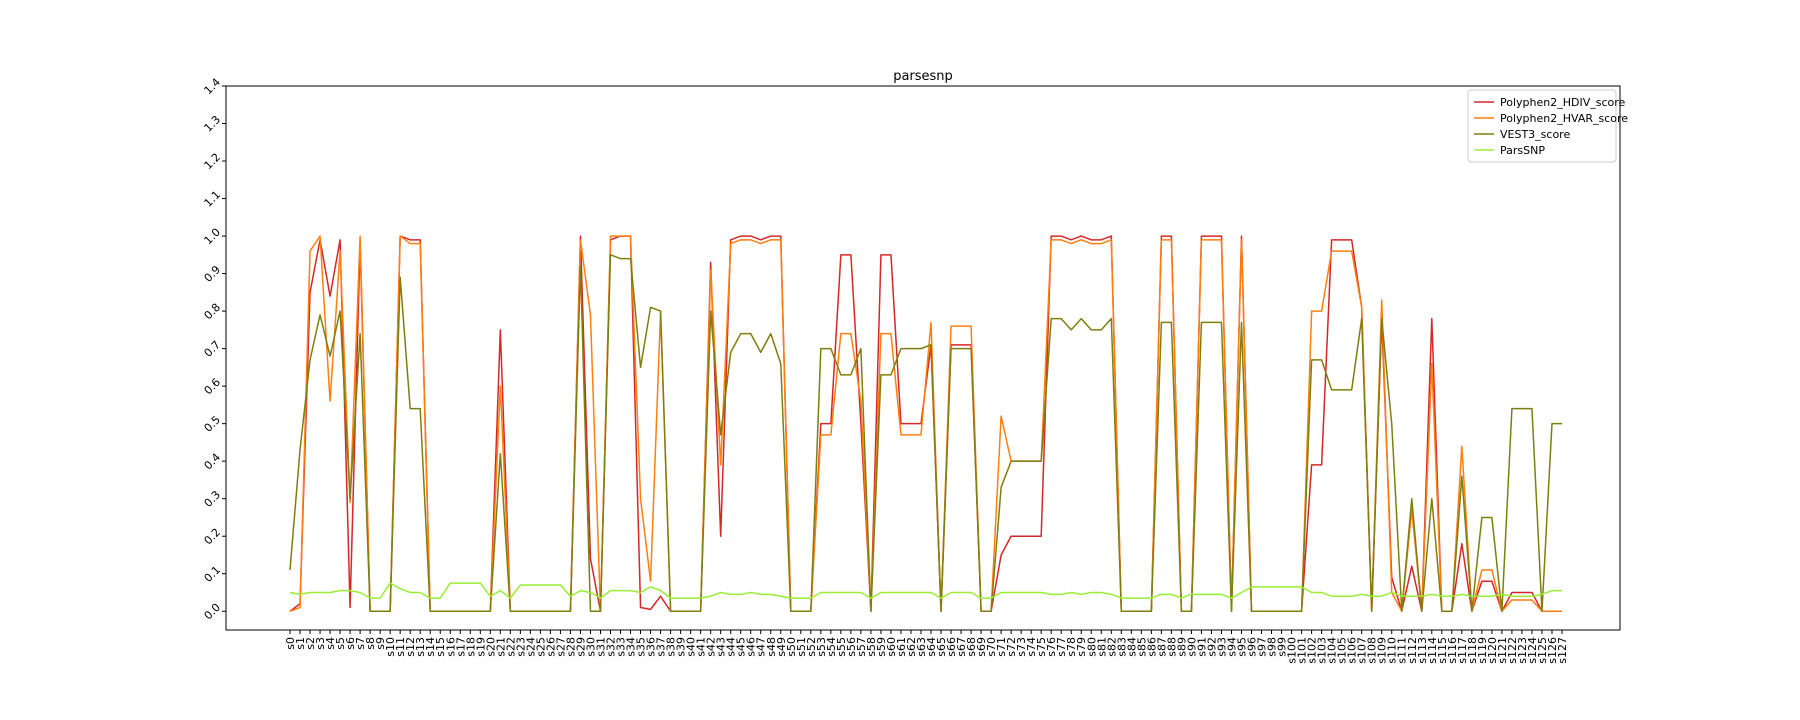 Image resolution: width=1800 pixels, height=720 pixels. I want to click on x-tick-label: s10, so click(390, 647).